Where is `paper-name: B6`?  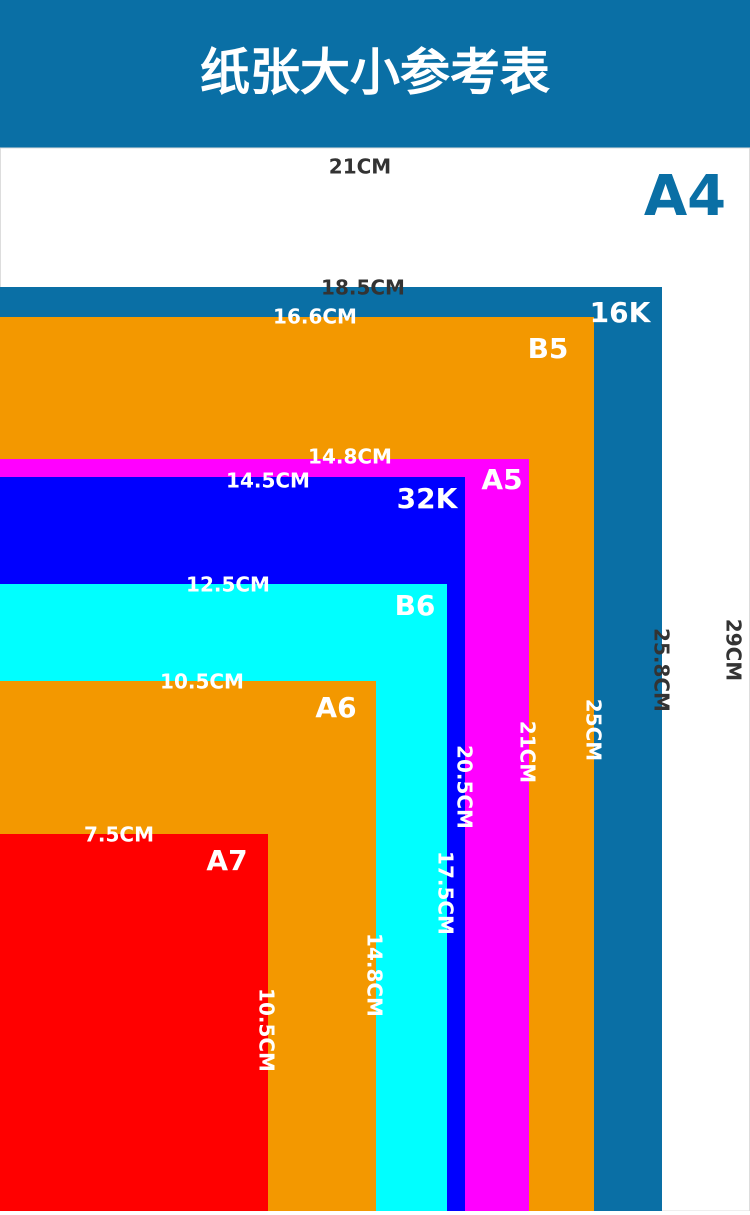 paper-name: B6 is located at coordinates (415, 605).